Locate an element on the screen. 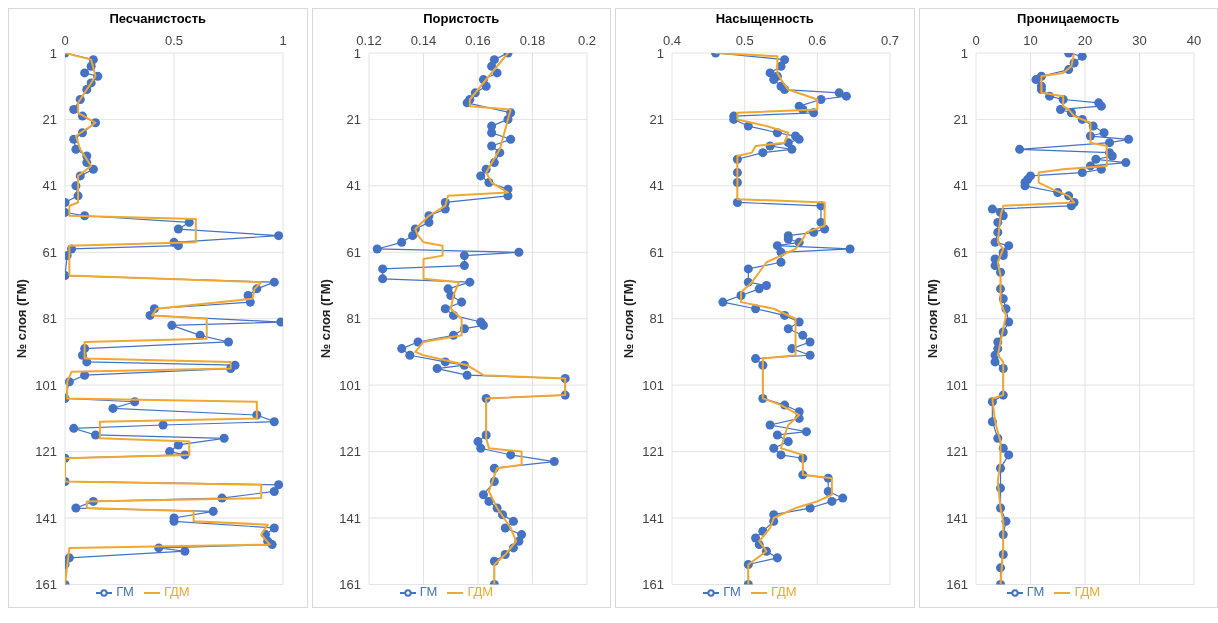 This screenshot has height=623, width=1218. x-axis-title: Песчанистость is located at coordinates (158, 19).